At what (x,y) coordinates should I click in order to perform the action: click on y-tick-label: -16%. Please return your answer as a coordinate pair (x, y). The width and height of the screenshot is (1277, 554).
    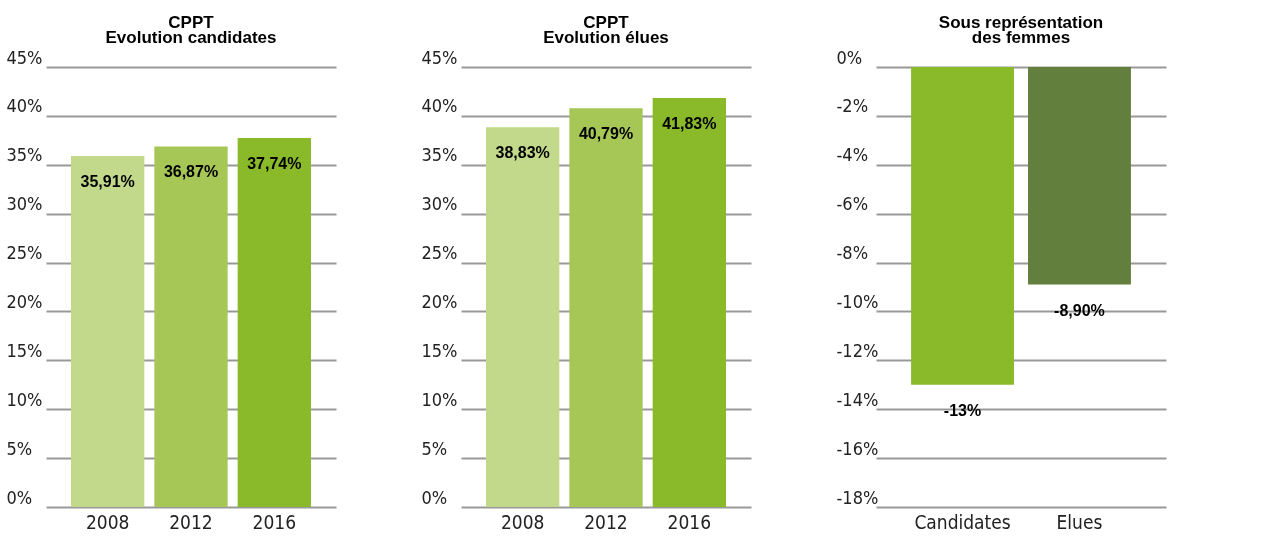
    Looking at the image, I should click on (857, 448).